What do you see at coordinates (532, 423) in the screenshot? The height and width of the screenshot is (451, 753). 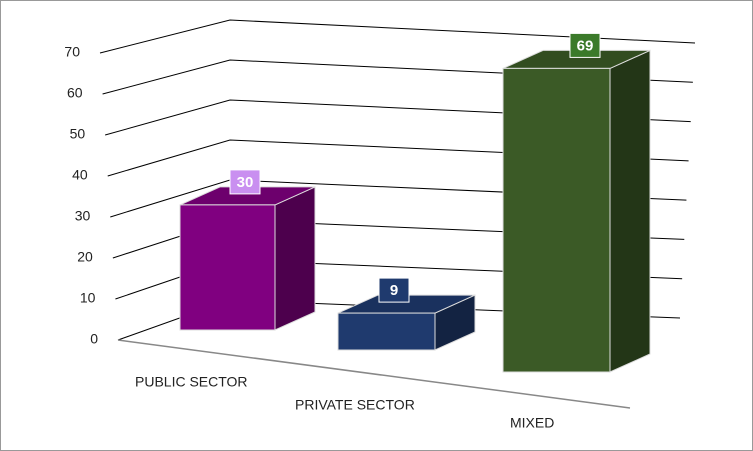 I see `x-tick-label: MIXED` at bounding box center [532, 423].